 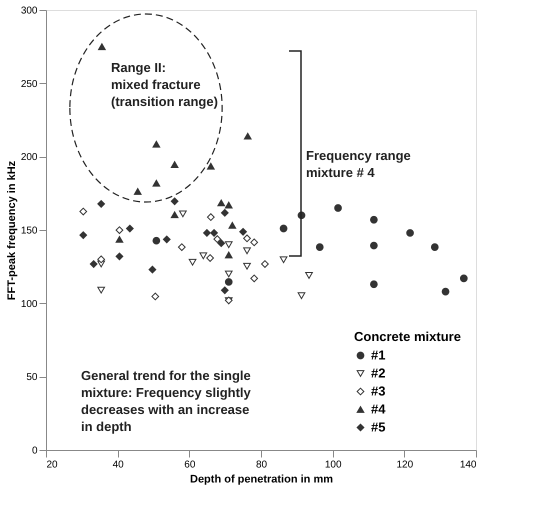 I want to click on annotation: Frequency range mixture # 4, so click(x=358, y=164).